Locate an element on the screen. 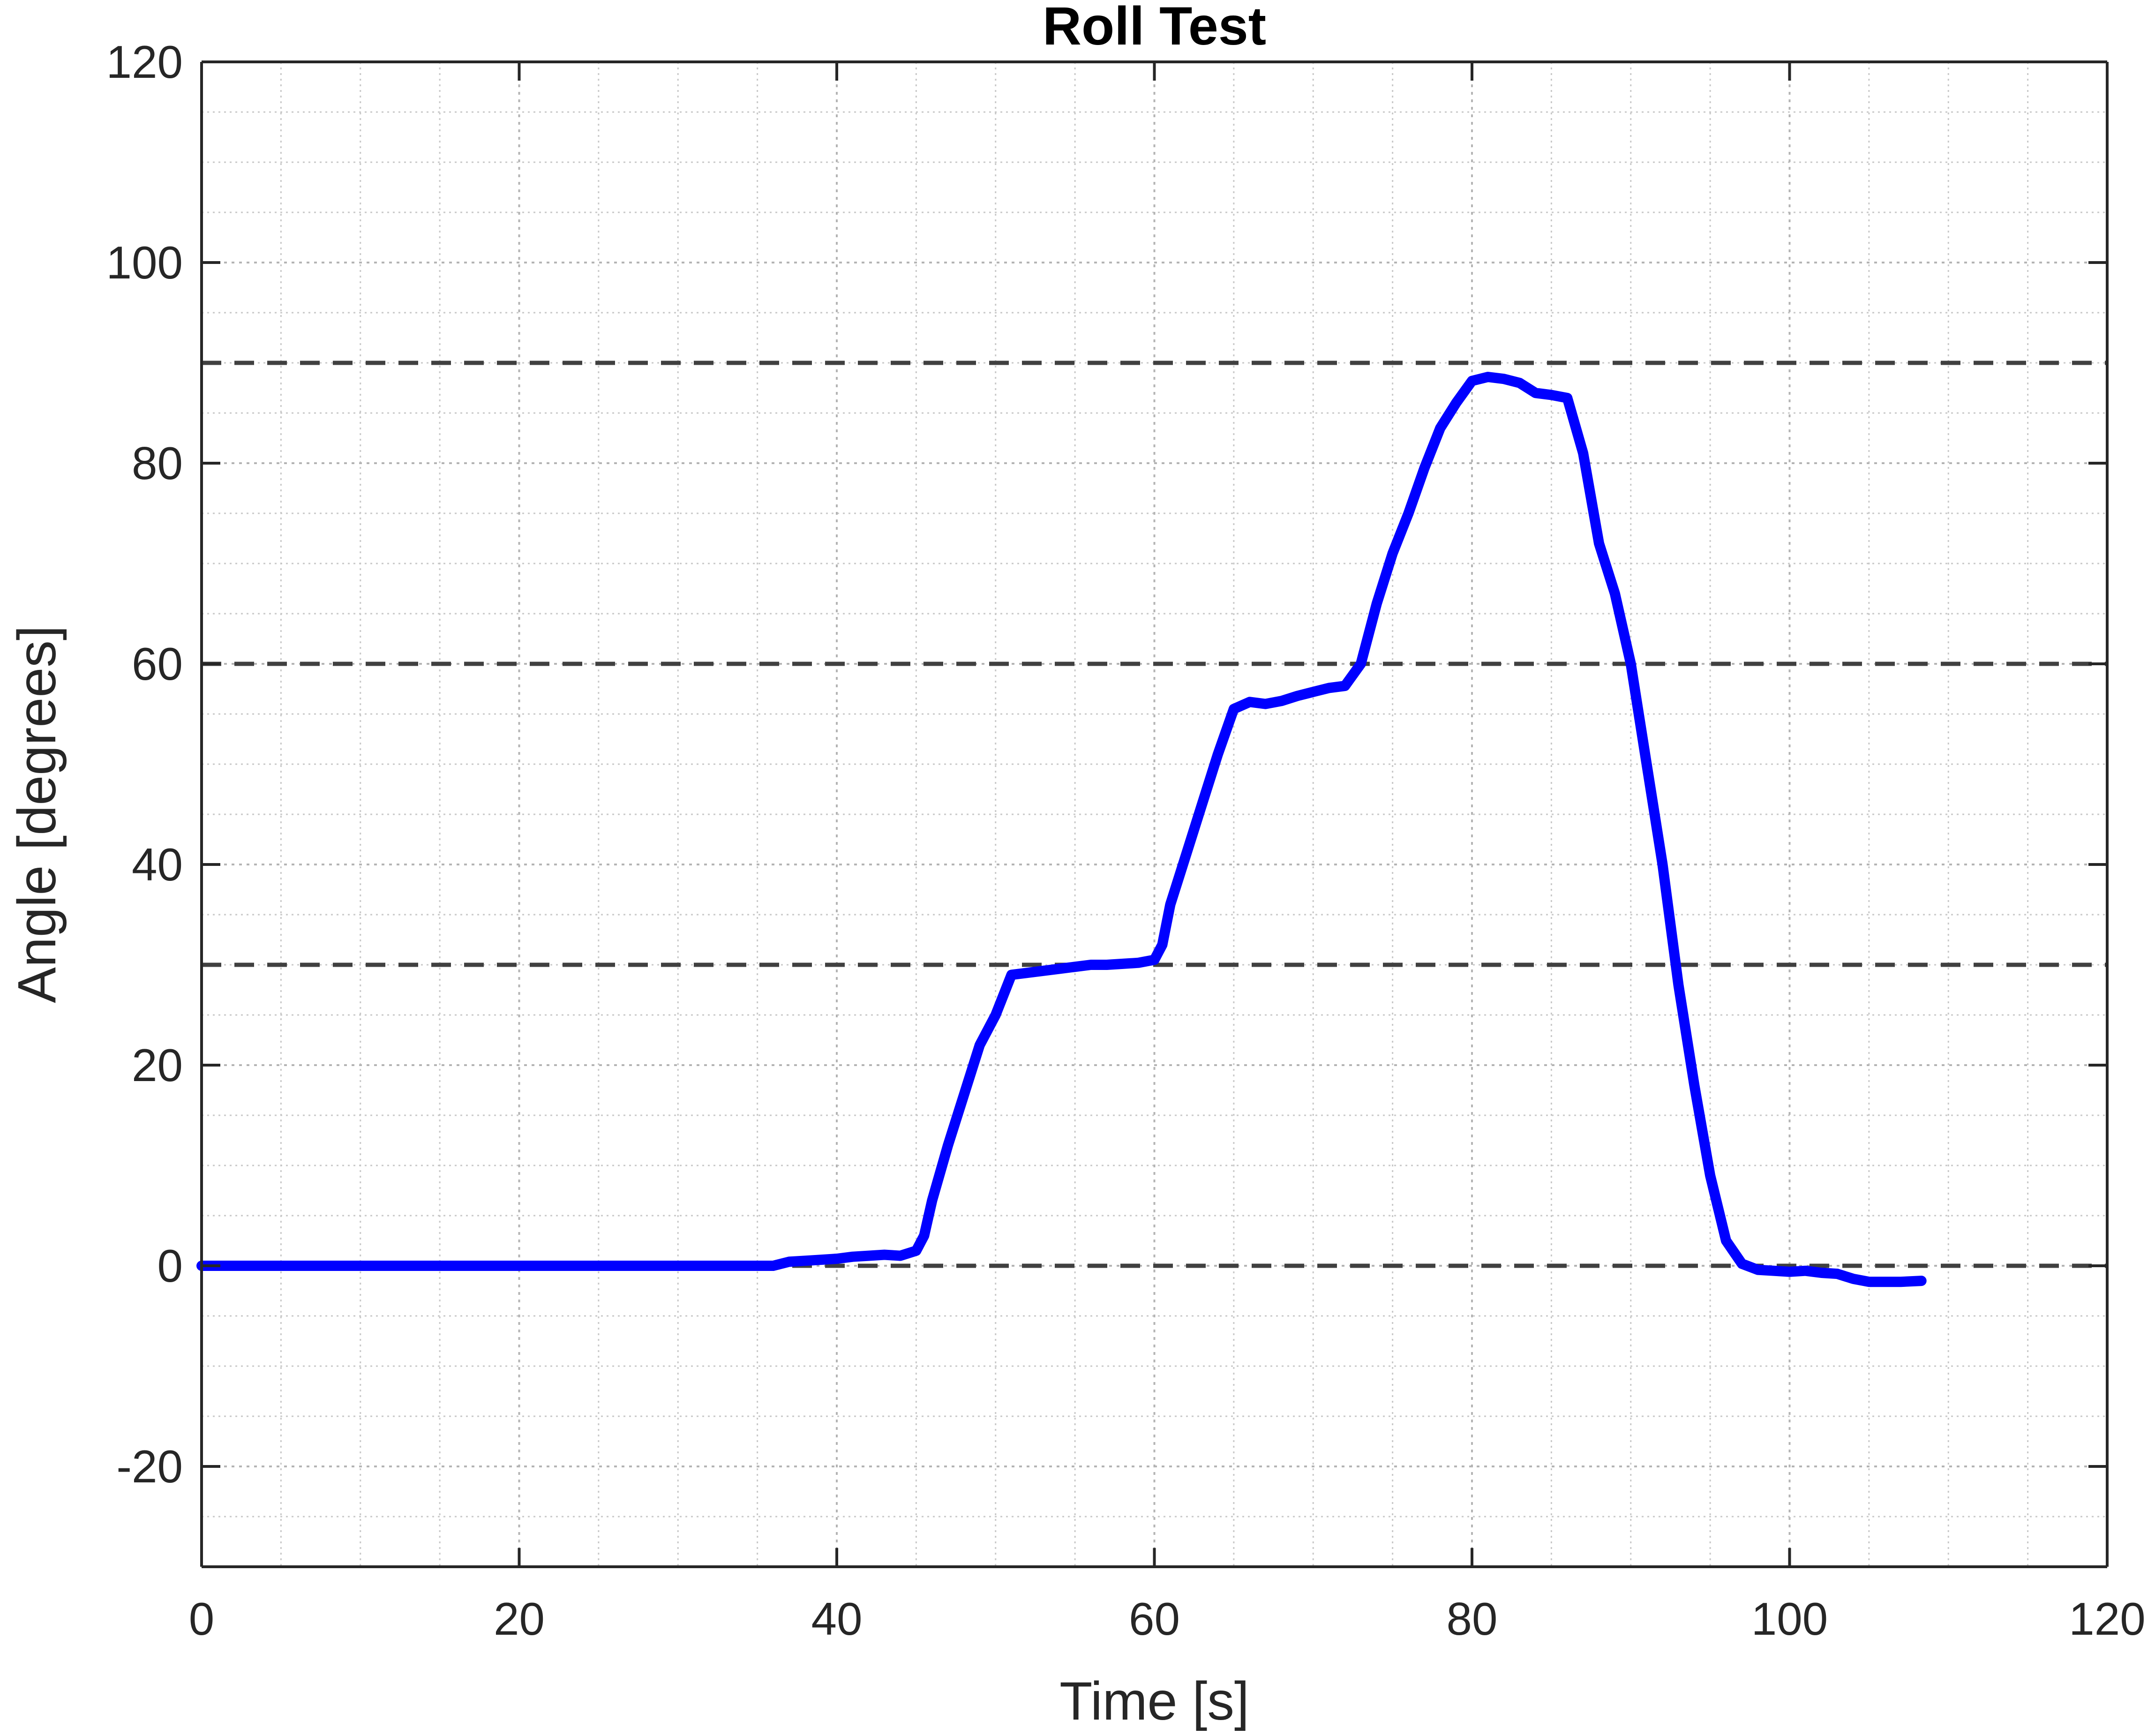  y-tick-label: 40 is located at coordinates (157, 864).